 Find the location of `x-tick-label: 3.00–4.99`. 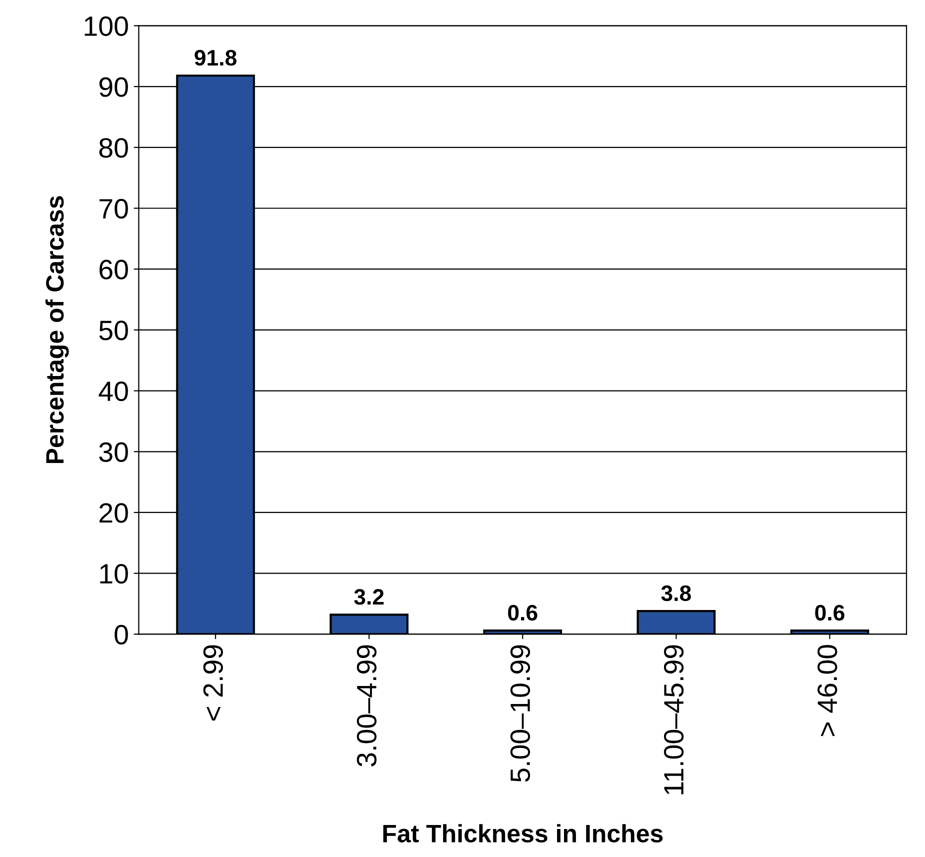

x-tick-label: 3.00–4.99 is located at coordinates (366, 705).